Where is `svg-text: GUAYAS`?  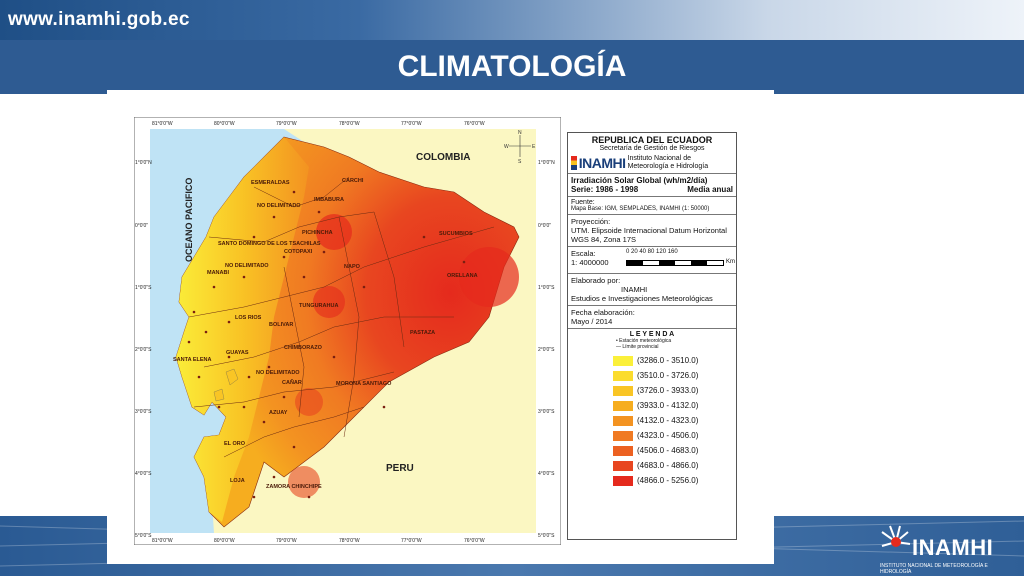 svg-text: GUAYAS is located at coordinates (237, 353).